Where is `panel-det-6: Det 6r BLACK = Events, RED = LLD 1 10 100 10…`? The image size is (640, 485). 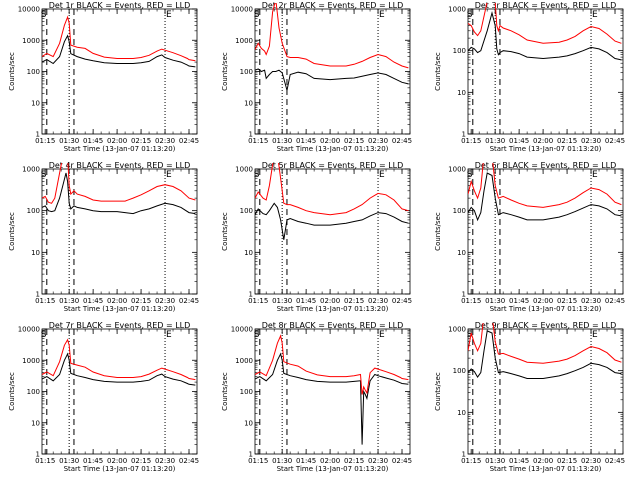
panel-det-6: Det 6r BLACK = Events, RED = LLD 1 10 100 10… is located at coordinates (529, 237).